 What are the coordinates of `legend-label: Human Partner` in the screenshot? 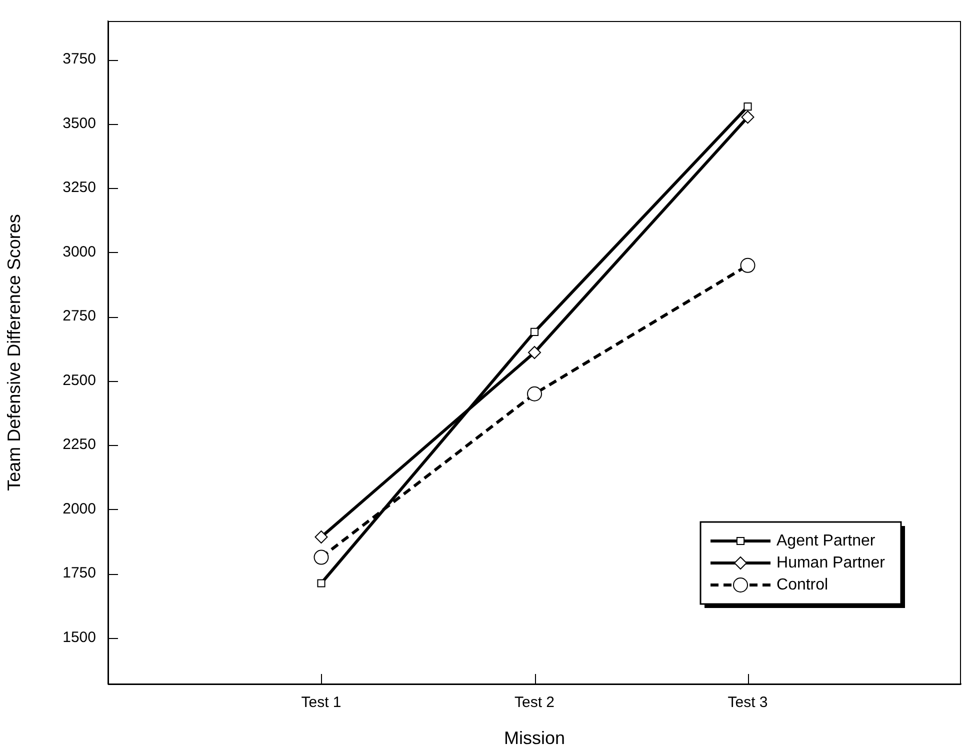 It's located at (831, 563).